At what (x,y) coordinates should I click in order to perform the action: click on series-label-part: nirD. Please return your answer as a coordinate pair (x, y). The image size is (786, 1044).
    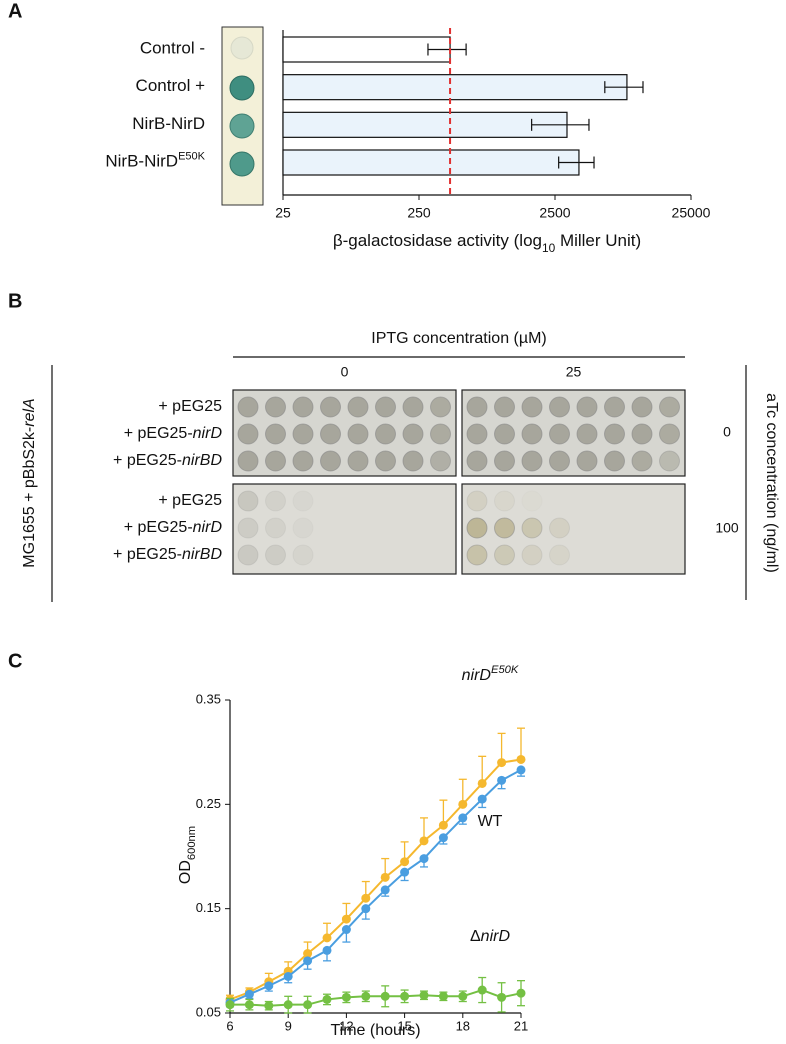
    Looking at the image, I should click on (477, 675).